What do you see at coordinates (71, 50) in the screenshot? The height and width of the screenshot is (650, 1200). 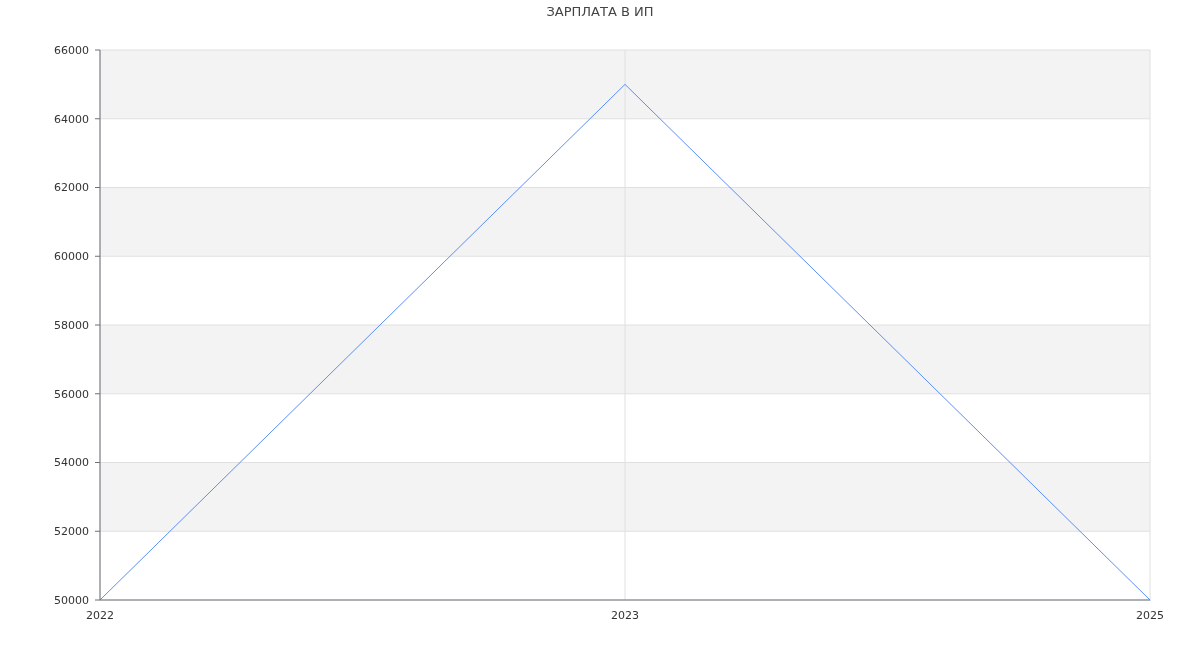 I see `y-tick-label: 66000` at bounding box center [71, 50].